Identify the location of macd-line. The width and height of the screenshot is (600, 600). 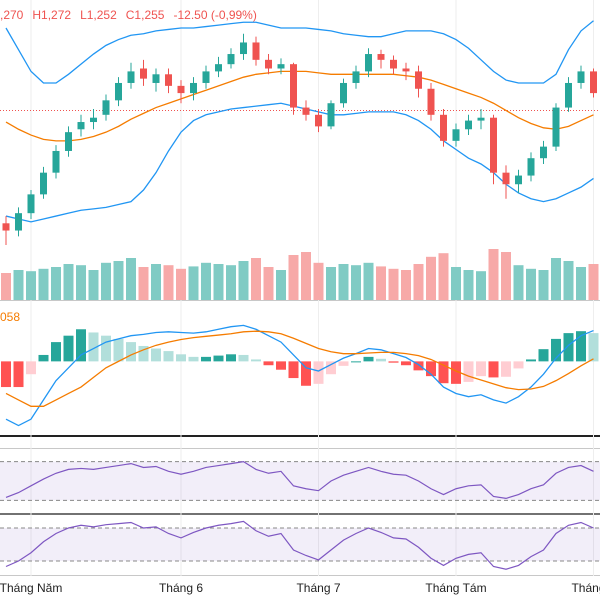
(299, 368).